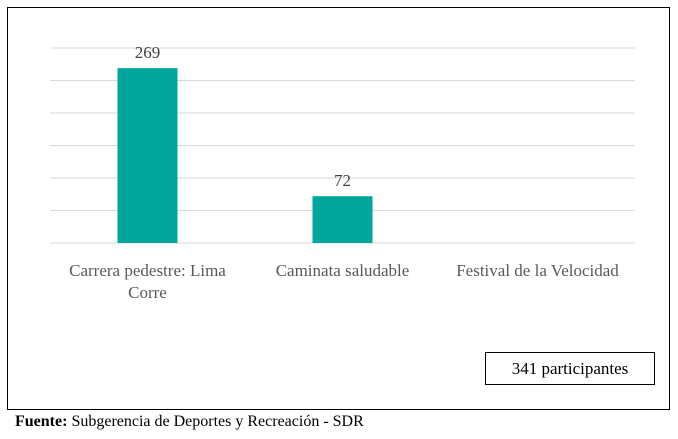 The image size is (678, 439). Describe the element at coordinates (342, 180) in the screenshot. I see `value-label: 72` at that location.